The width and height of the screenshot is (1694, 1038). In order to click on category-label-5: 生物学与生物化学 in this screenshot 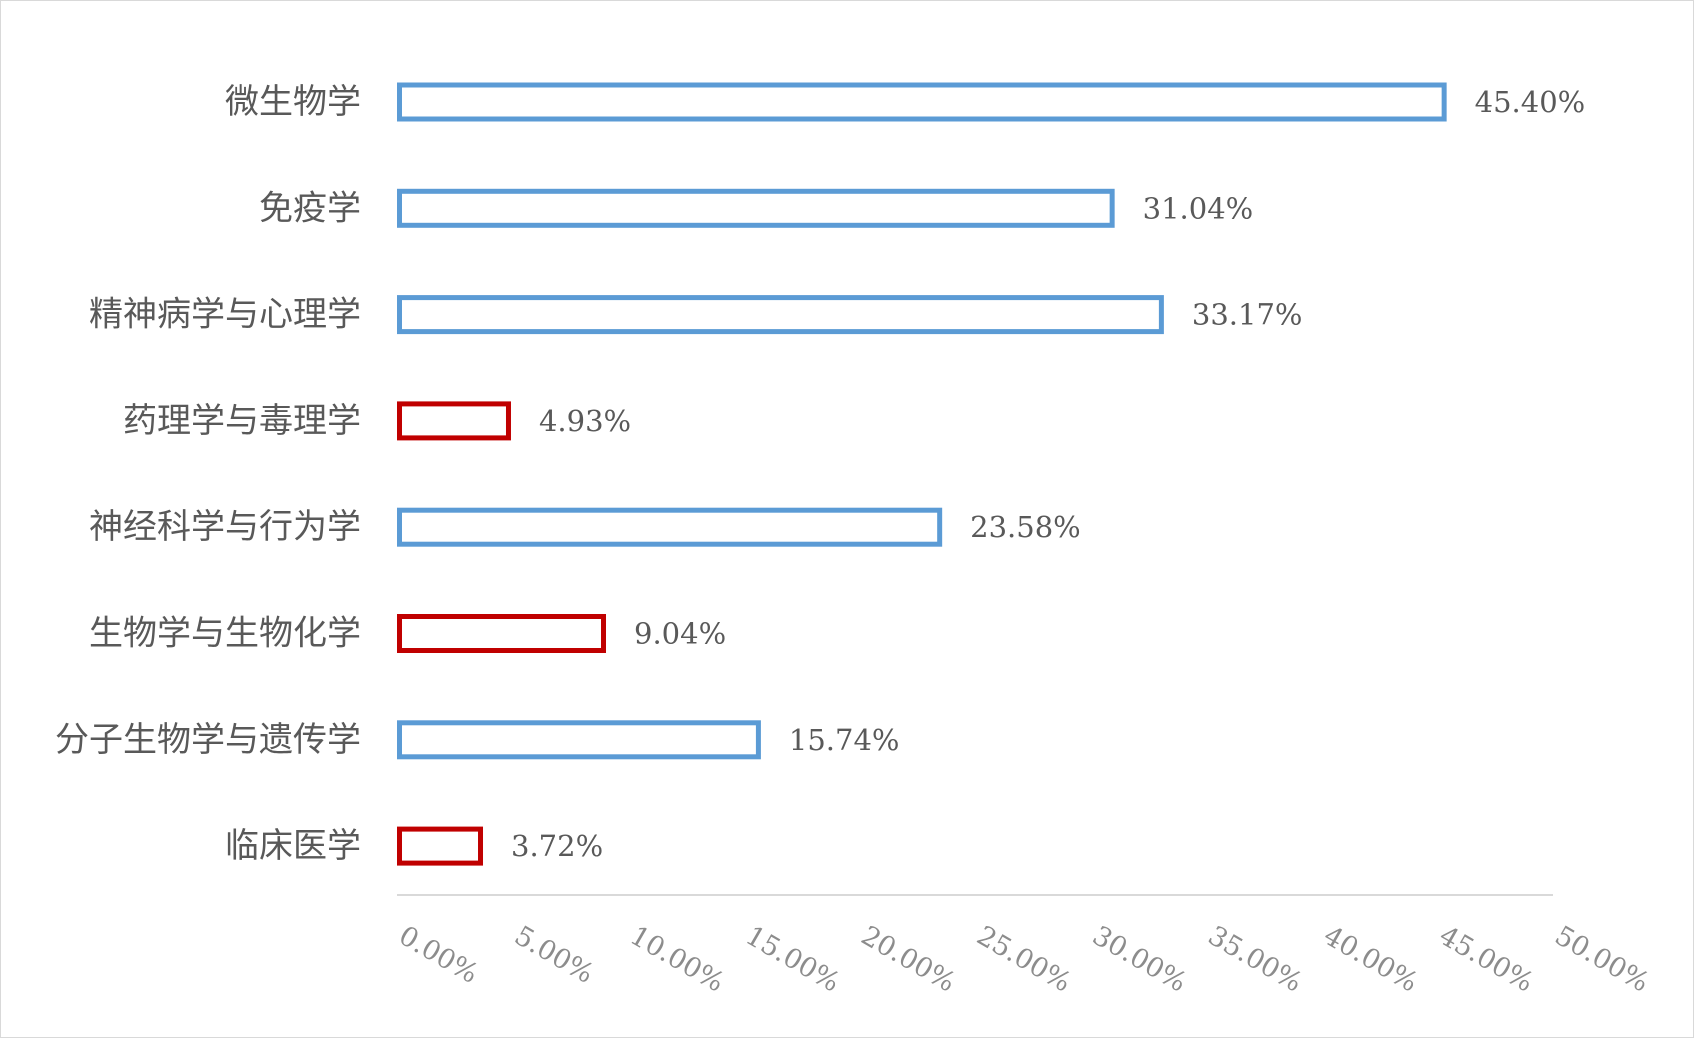, I will do `click(225, 634)`.